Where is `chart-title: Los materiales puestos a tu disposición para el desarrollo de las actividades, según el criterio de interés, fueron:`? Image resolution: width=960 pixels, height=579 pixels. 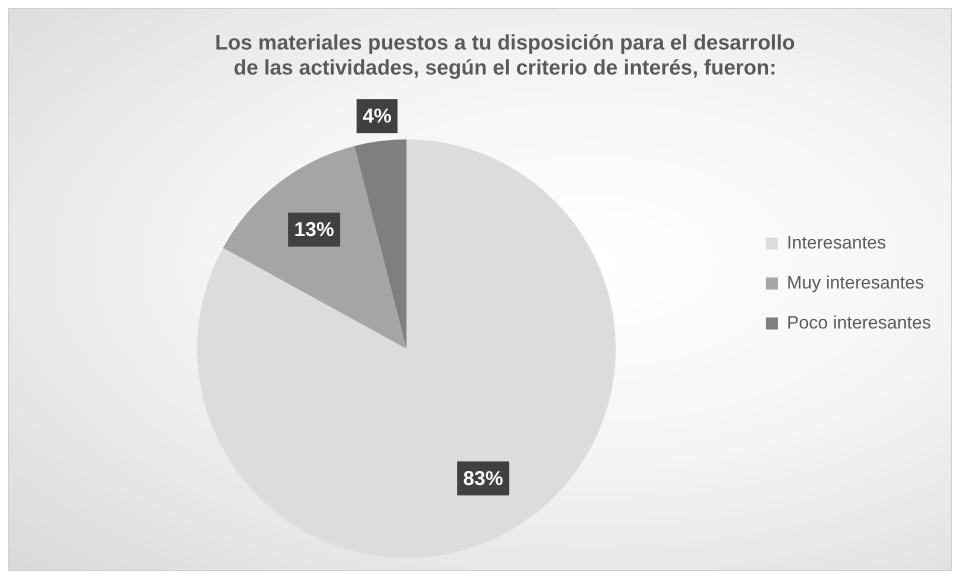 chart-title: Los materiales puestos a tu disposición para el desarrollo de las actividades, según el criterio de interés, fueron: is located at coordinates (505, 55).